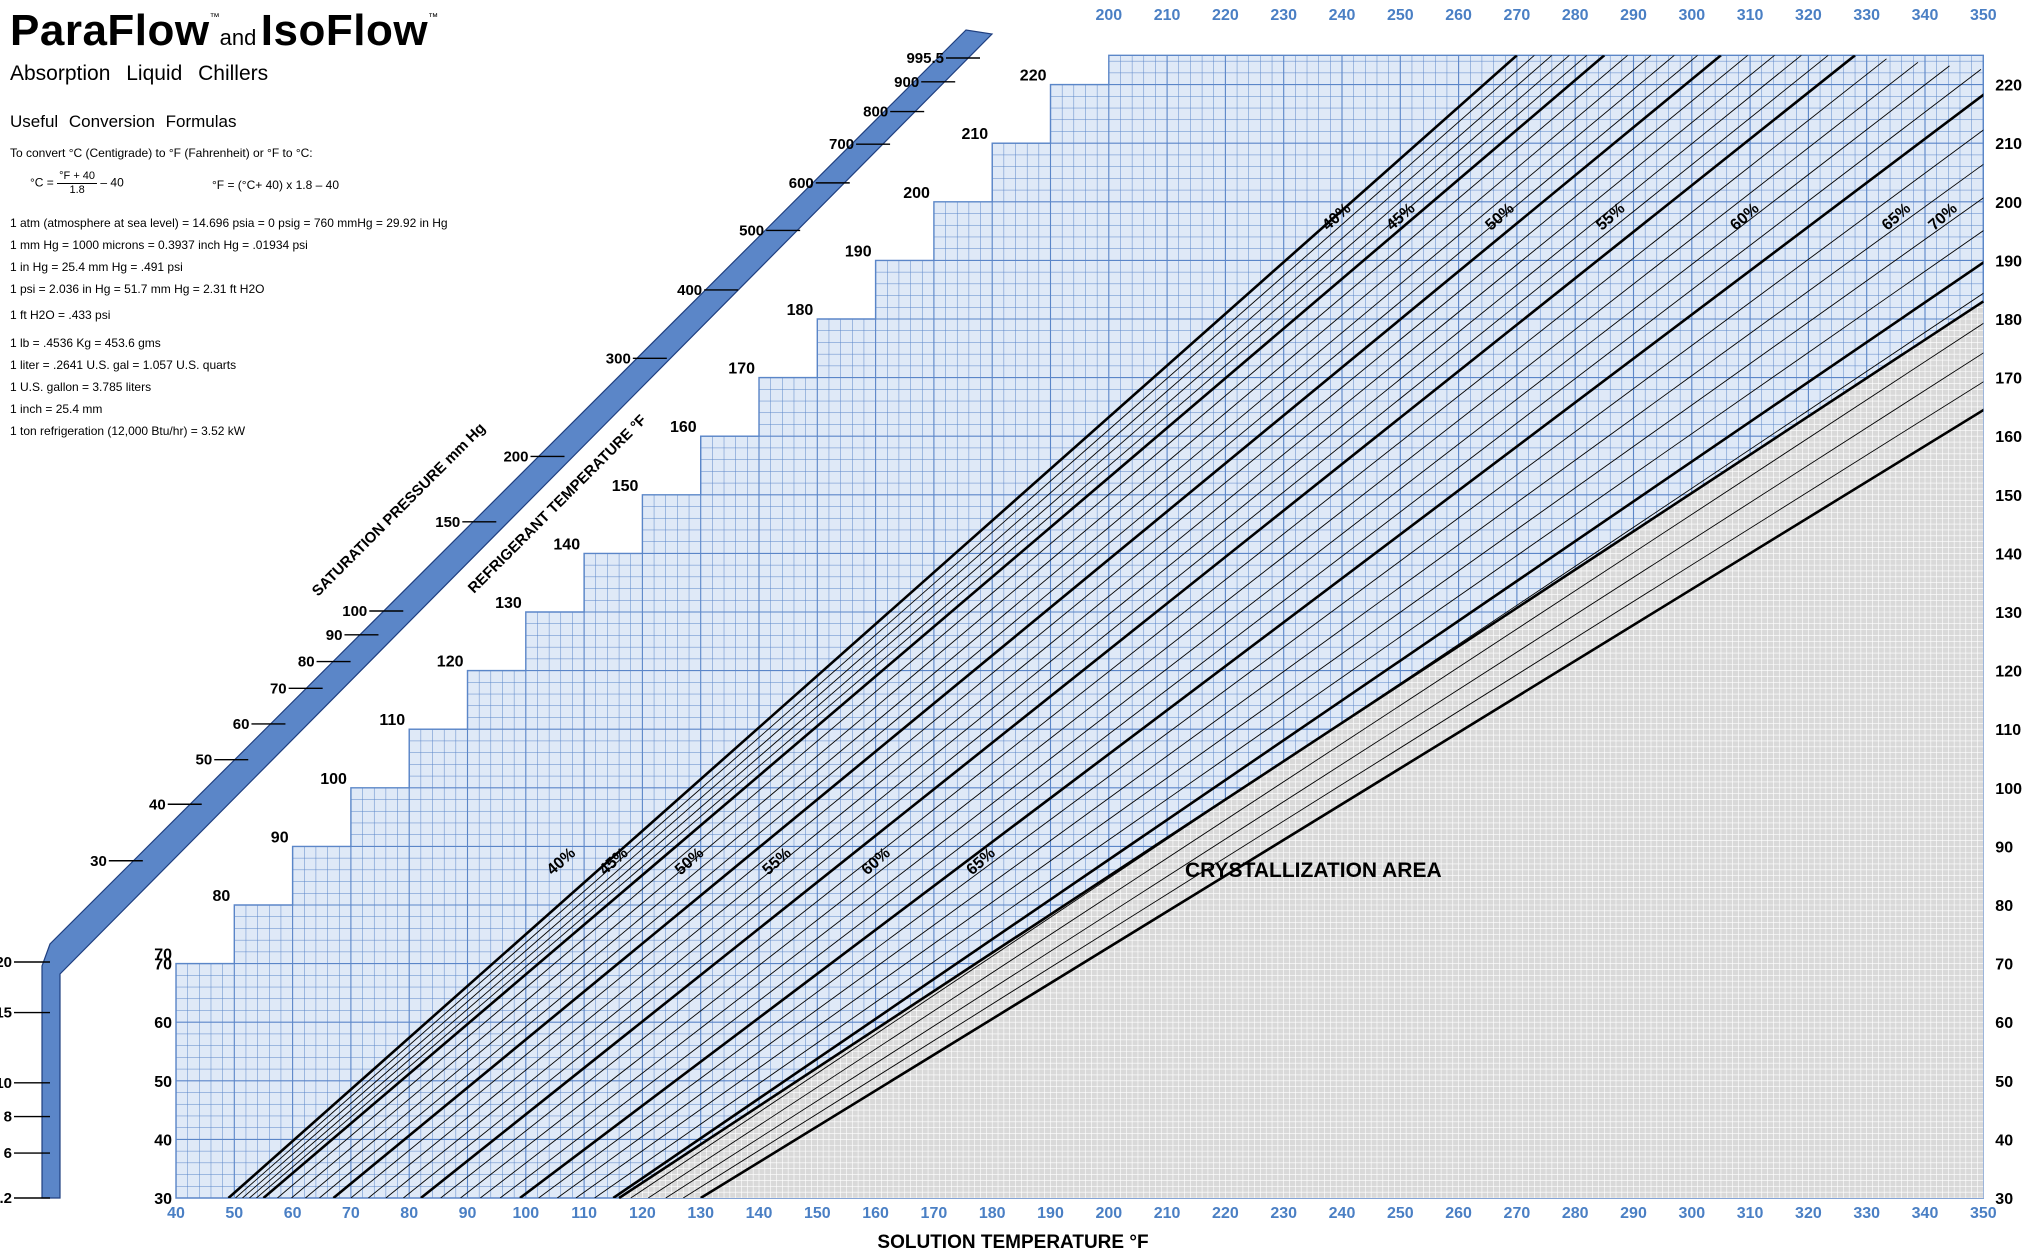  What do you see at coordinates (875, 112) in the screenshot?
I see `pressure-tick-label: 800` at bounding box center [875, 112].